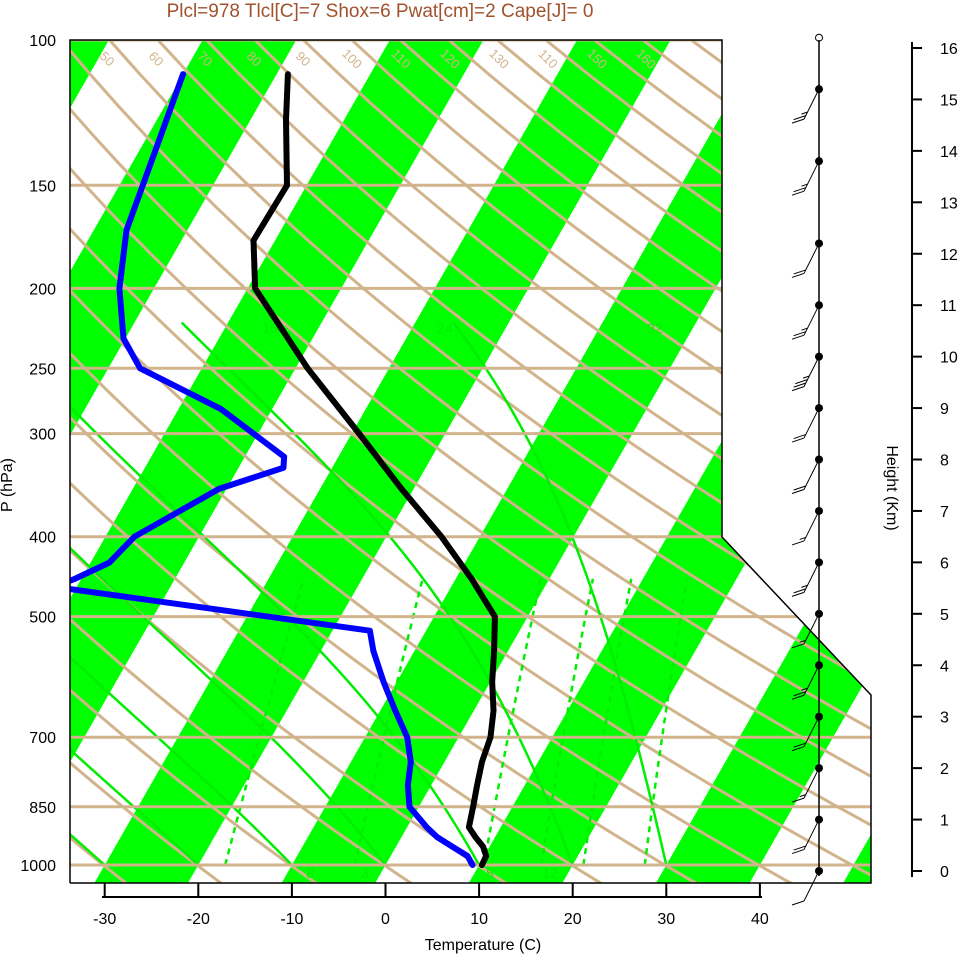 This screenshot has height=957, width=961. What do you see at coordinates (737, 132) in the screenshot?
I see `moist-adiabat-label: 30` at bounding box center [737, 132].